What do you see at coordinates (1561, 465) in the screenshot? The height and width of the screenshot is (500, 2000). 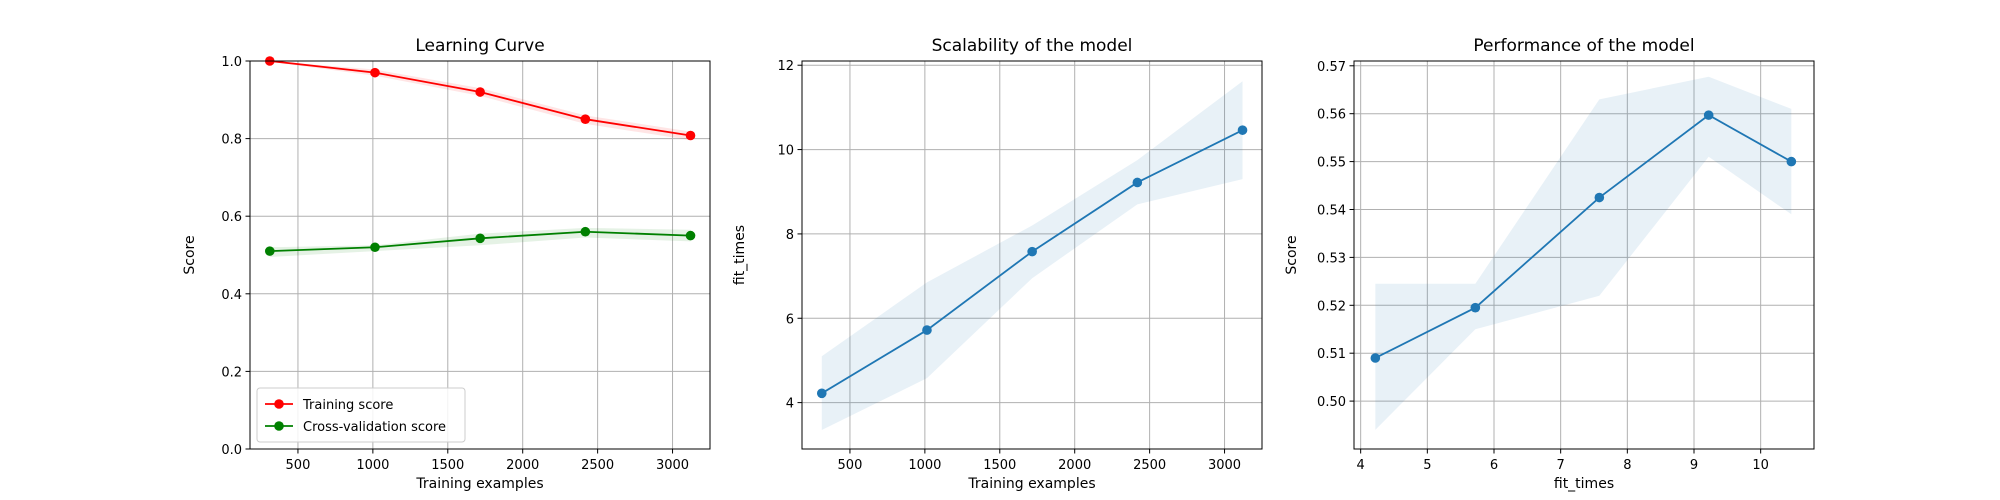 I see `x-tick-label: 7` at bounding box center [1561, 465].